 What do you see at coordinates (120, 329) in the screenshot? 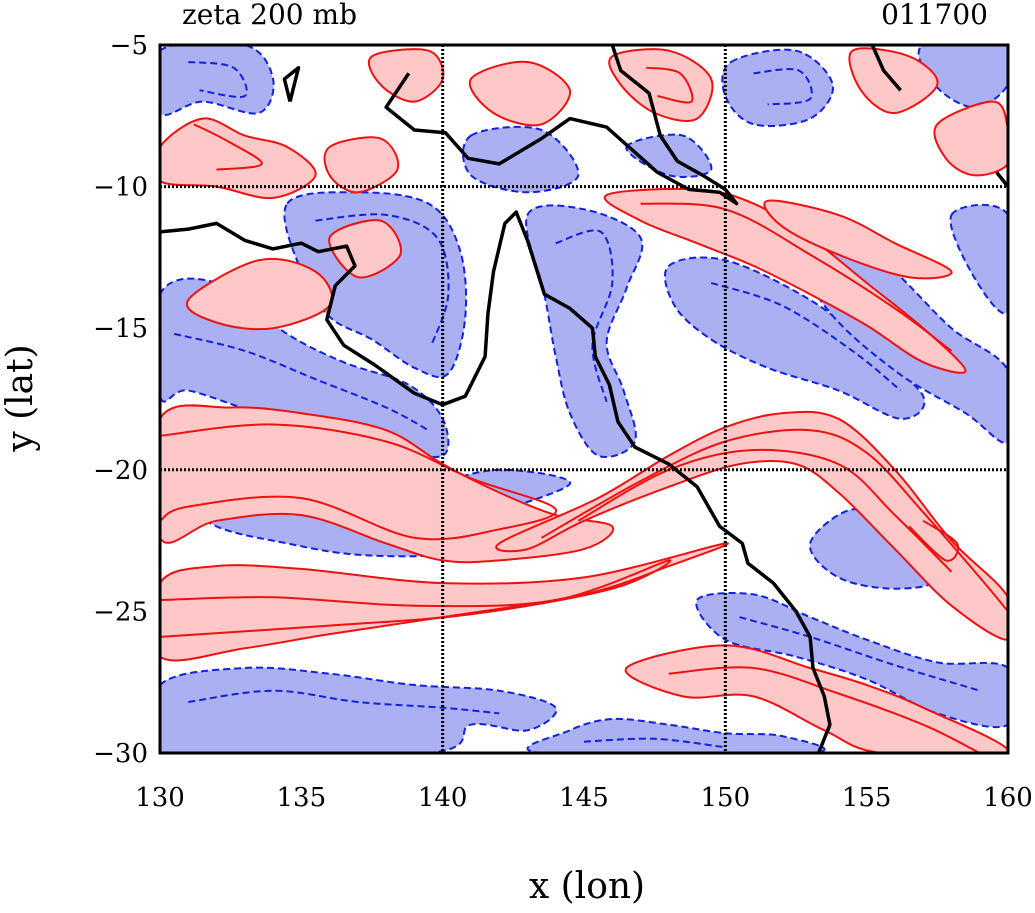
I see `y-tick-label: −15` at bounding box center [120, 329].